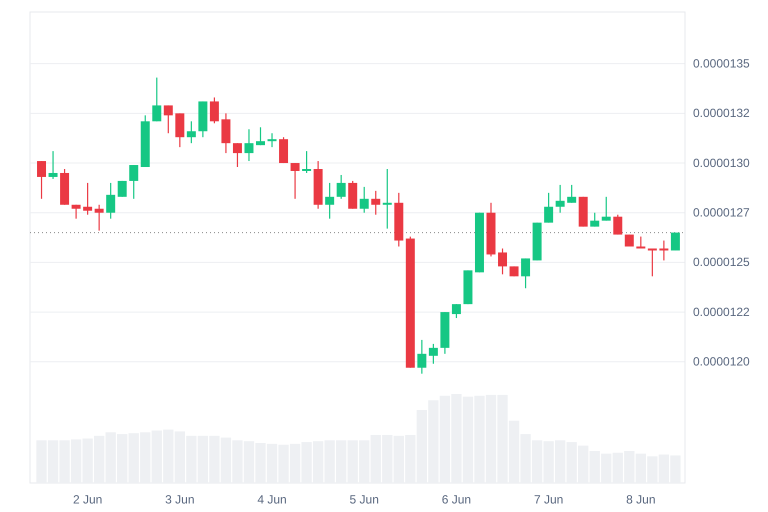  What do you see at coordinates (87, 499) in the screenshot?
I see `x-tick-label: 2 Jun` at bounding box center [87, 499].